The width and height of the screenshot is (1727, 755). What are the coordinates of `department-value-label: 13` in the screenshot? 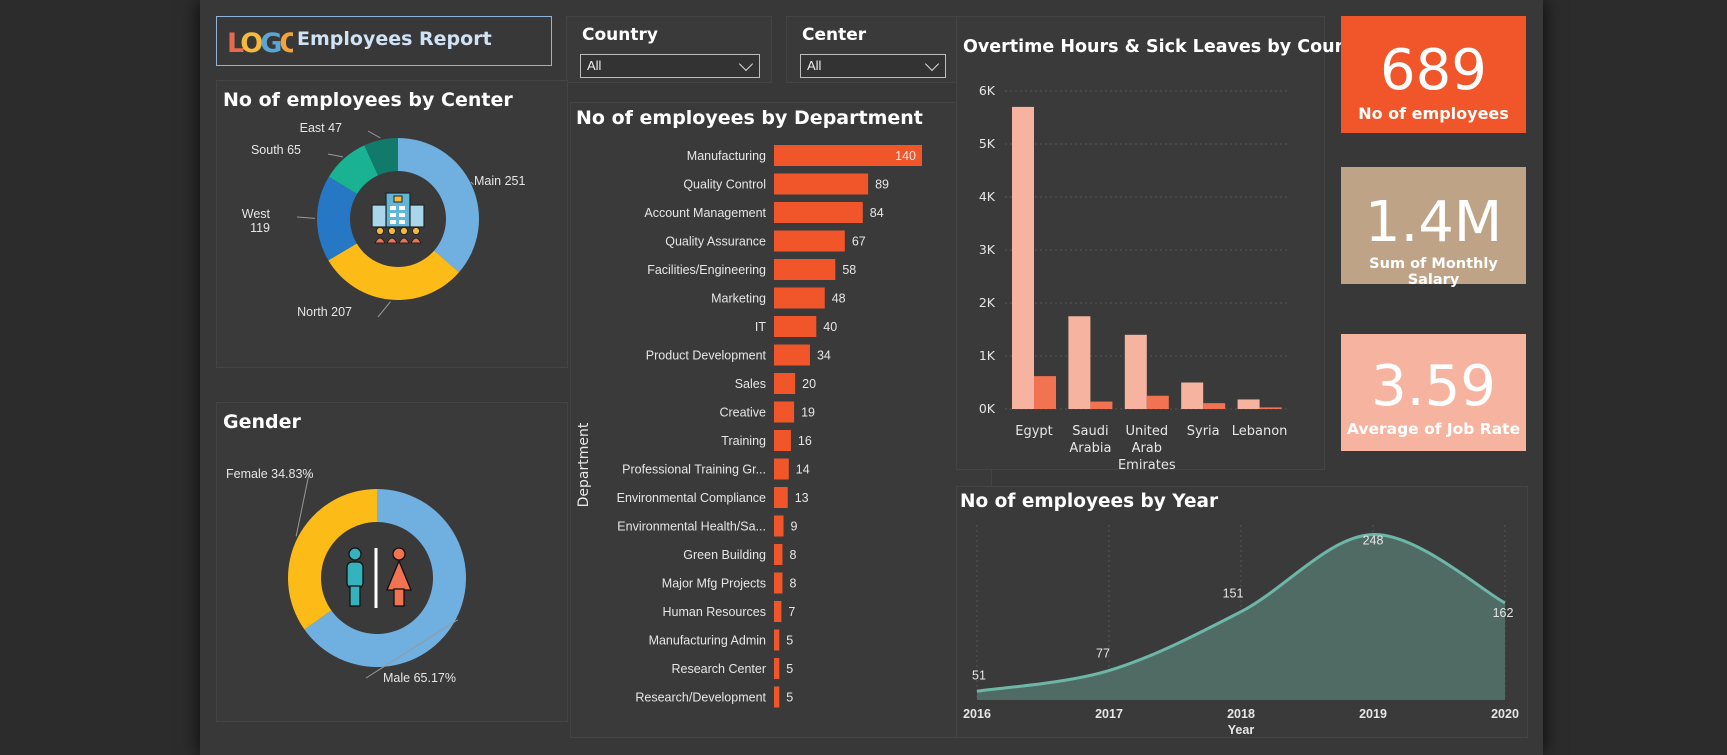 It's located at (802, 498).